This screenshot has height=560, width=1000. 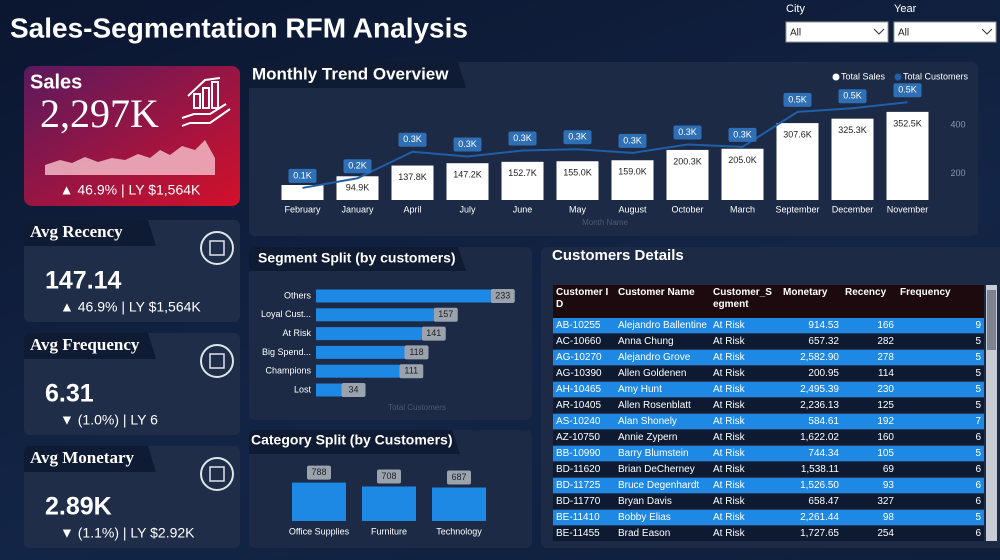 I want to click on table-cell: Brian DeCherney, so click(x=662, y=469).